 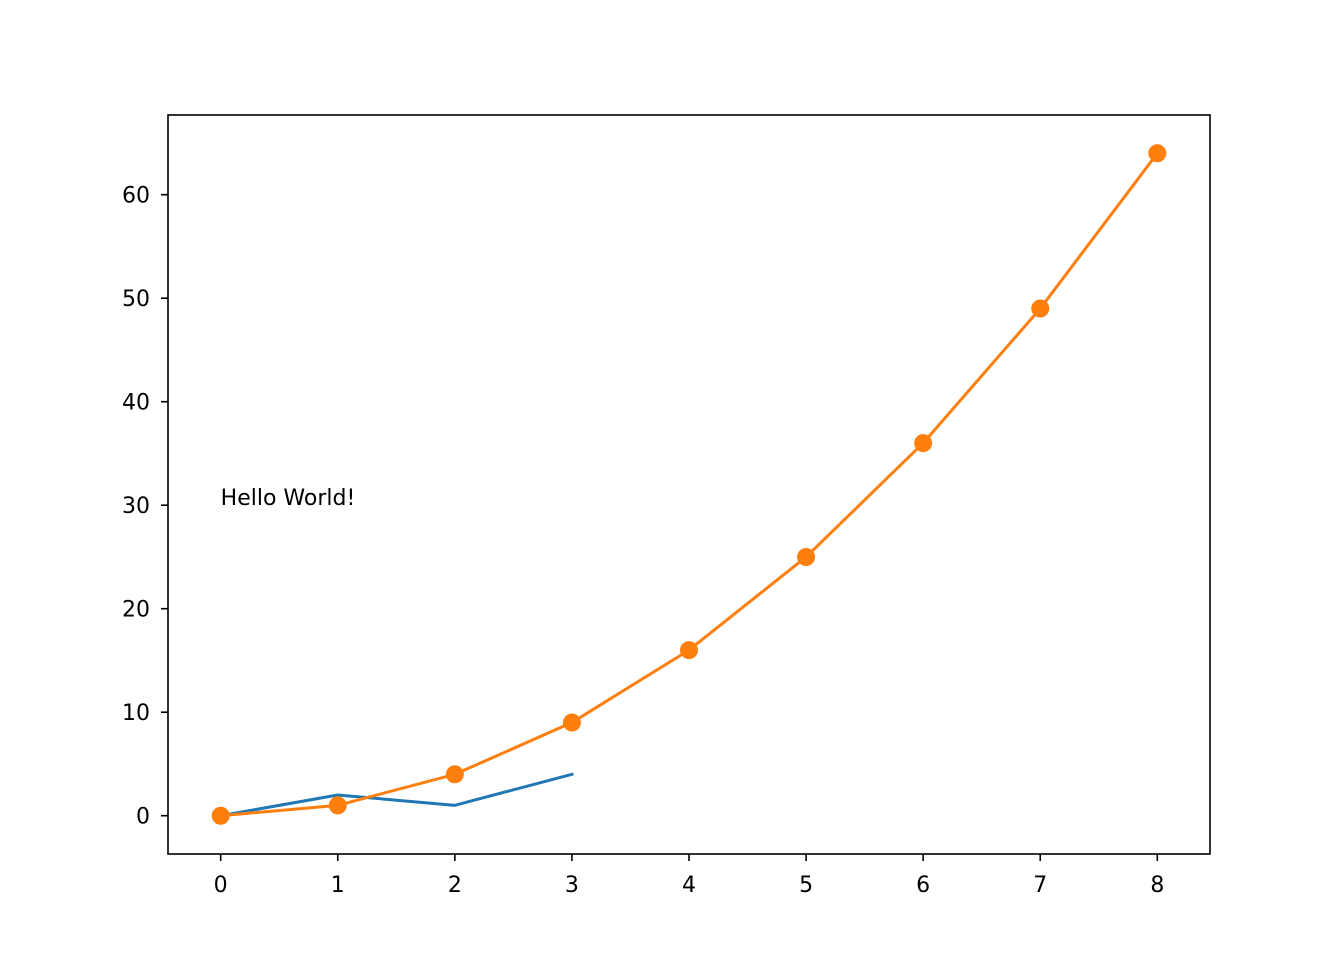 What do you see at coordinates (136, 610) in the screenshot?
I see `y-tick-label: 20` at bounding box center [136, 610].